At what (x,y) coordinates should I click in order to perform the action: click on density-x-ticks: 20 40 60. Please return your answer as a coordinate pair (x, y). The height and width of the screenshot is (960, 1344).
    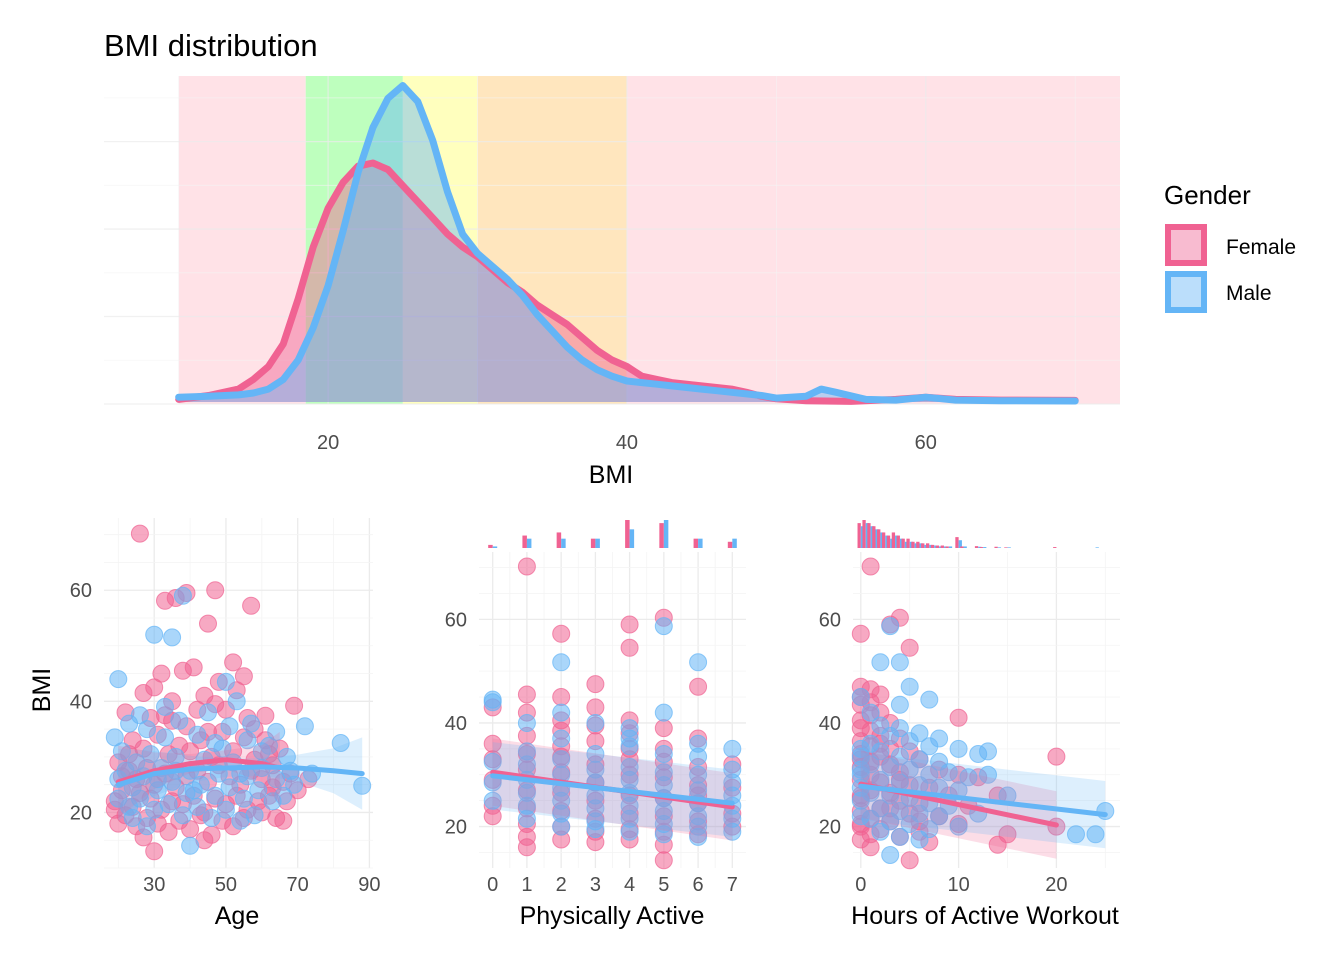
    Looking at the image, I should click on (627, 443).